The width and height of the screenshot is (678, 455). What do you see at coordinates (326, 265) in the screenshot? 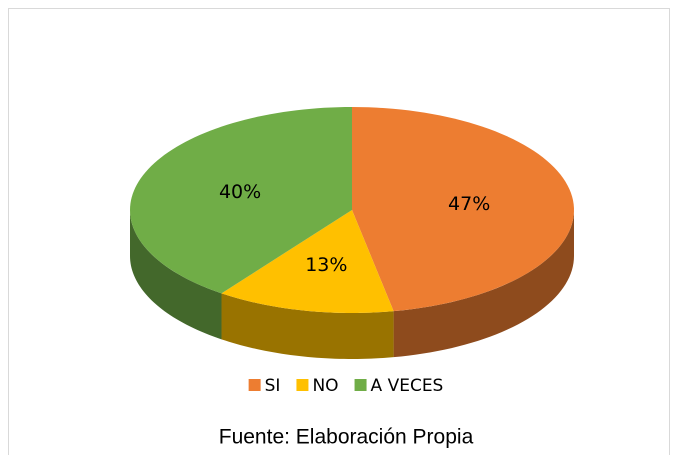
I see `data-label: 13%` at bounding box center [326, 265].